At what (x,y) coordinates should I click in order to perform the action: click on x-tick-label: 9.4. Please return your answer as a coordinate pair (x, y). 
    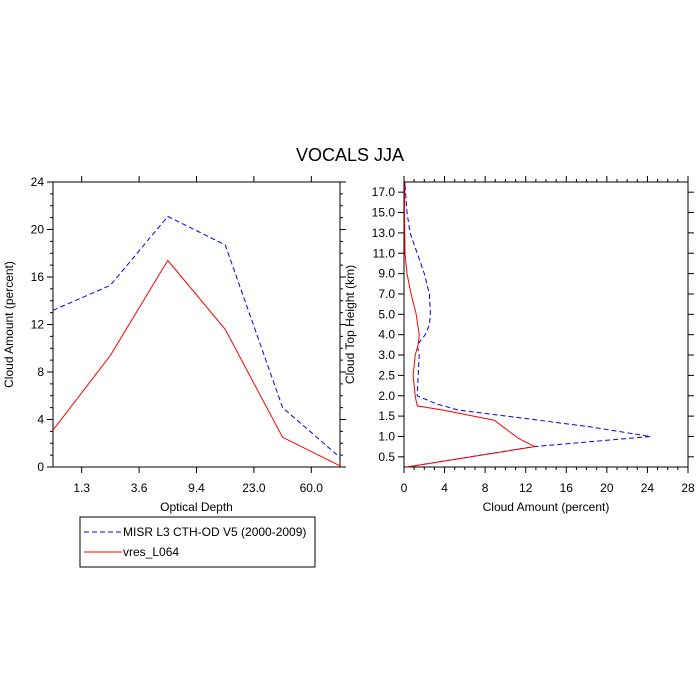
    Looking at the image, I should click on (196, 488).